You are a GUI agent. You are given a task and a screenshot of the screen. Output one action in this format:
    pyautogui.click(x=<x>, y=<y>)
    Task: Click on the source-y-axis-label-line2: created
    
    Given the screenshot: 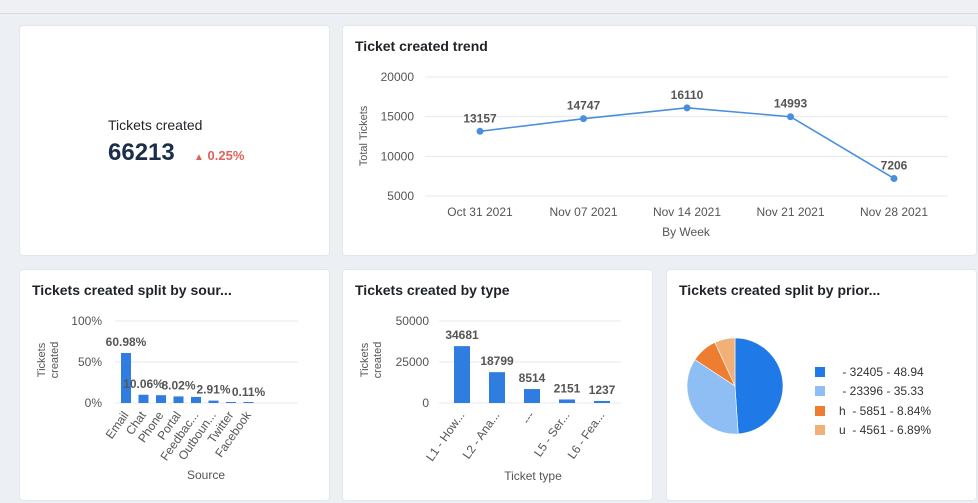 What is the action you would take?
    pyautogui.click(x=55, y=360)
    